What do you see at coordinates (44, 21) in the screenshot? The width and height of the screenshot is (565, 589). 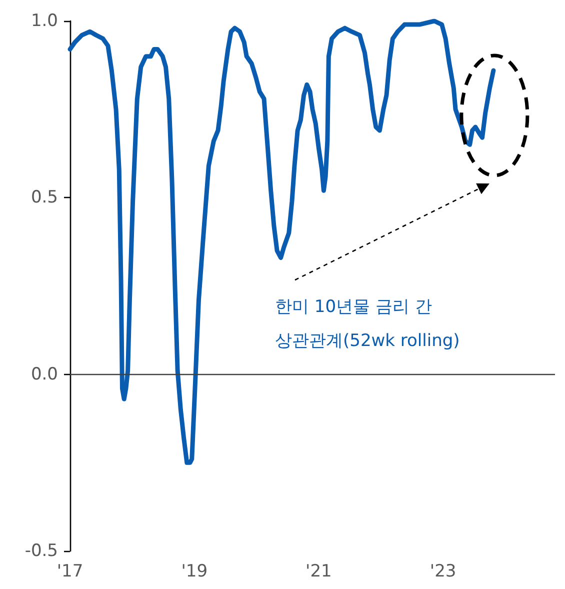 I see `y-tick-label: 1.0` at bounding box center [44, 21].